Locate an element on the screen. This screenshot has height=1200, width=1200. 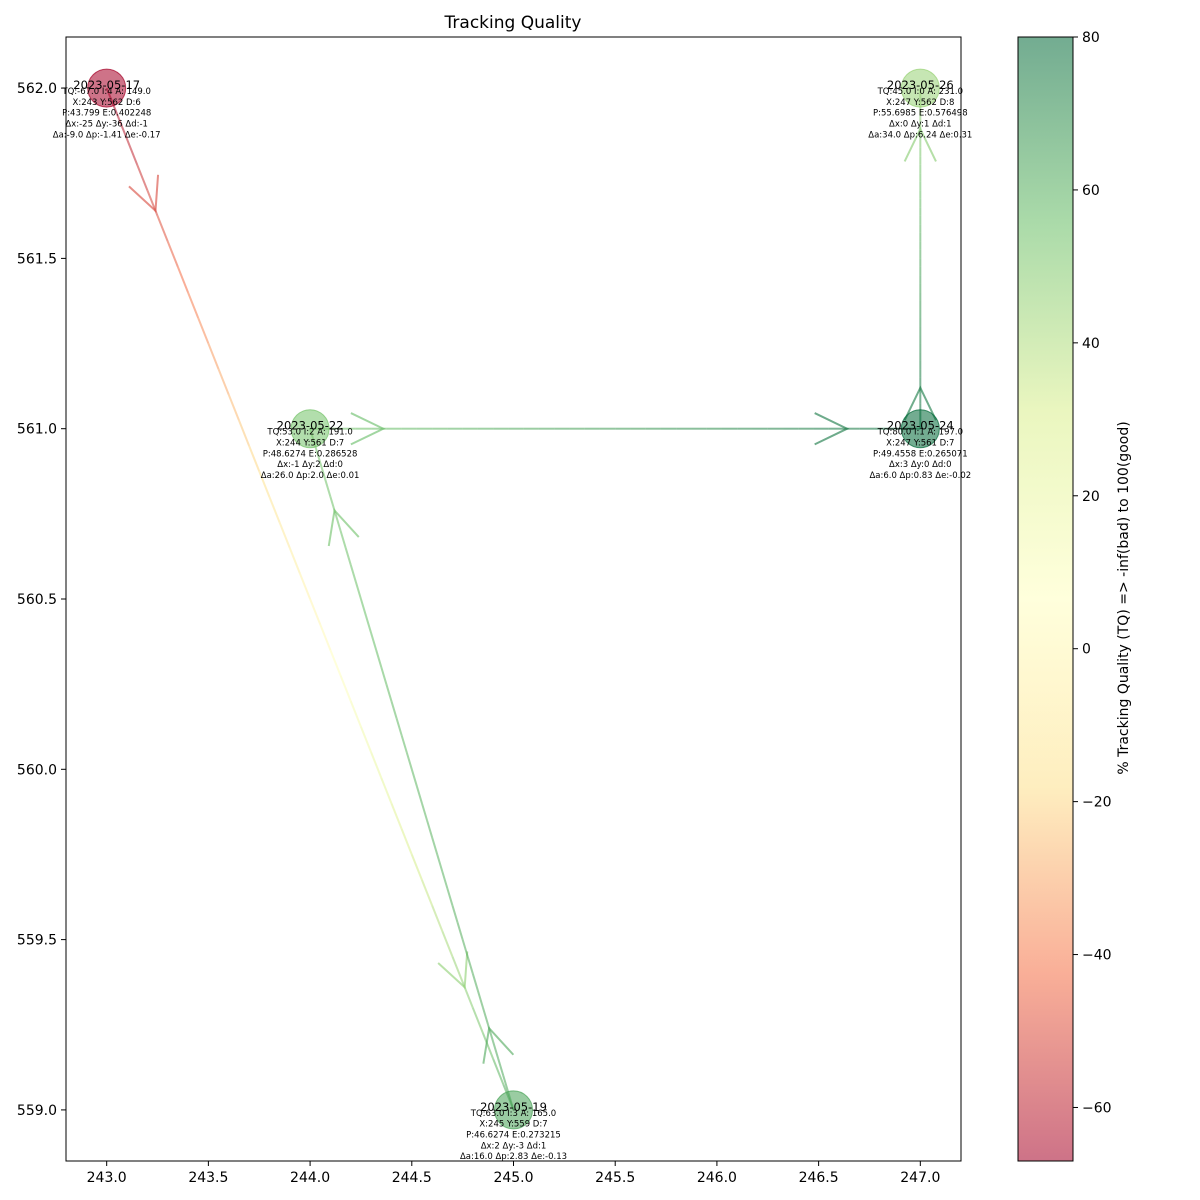
y-tick-label: 560.0 is located at coordinates (37, 770).